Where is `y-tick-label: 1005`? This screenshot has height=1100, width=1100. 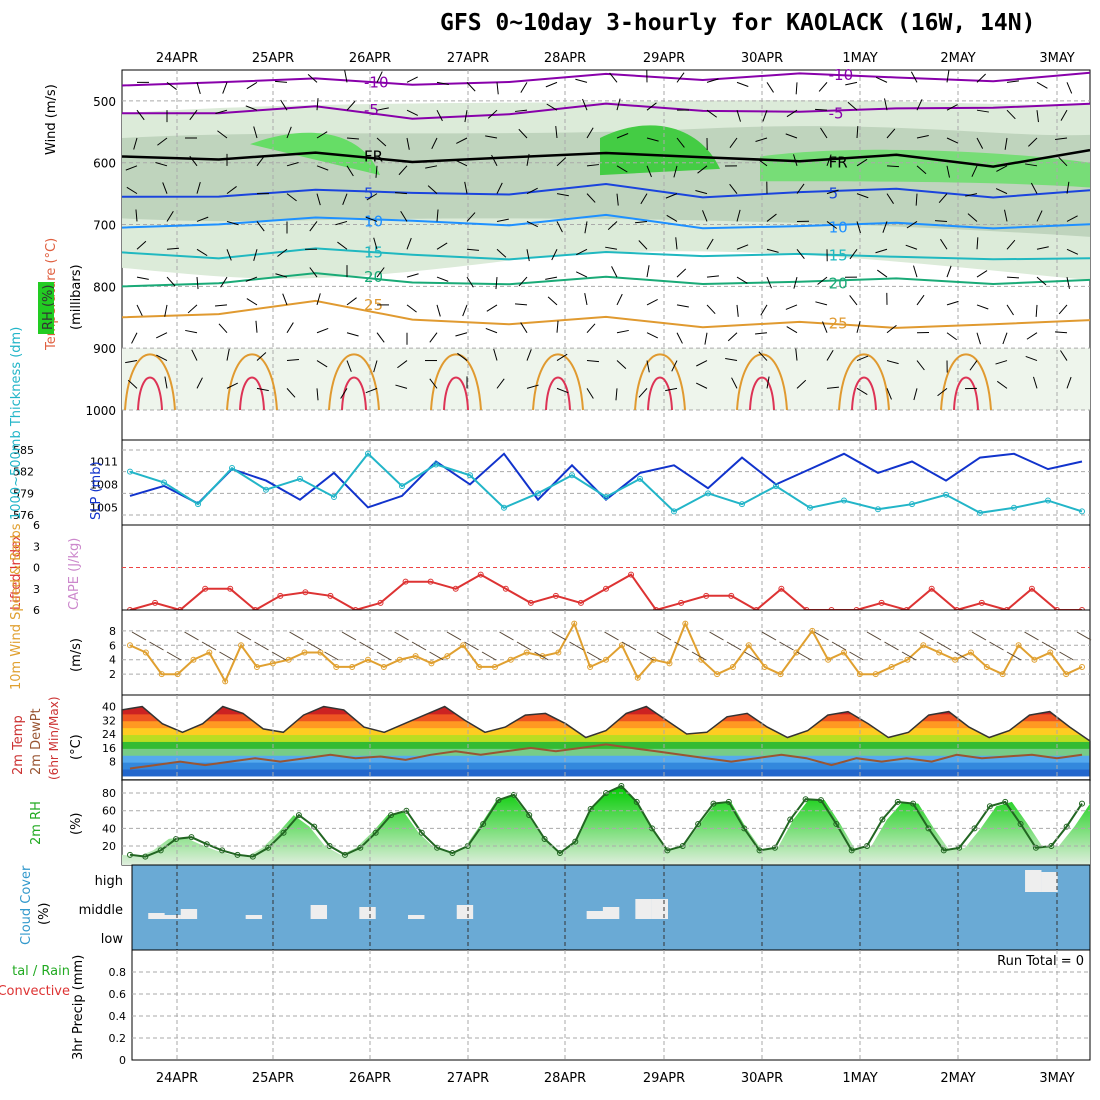 y-tick-label: 1005 is located at coordinates (104, 507).